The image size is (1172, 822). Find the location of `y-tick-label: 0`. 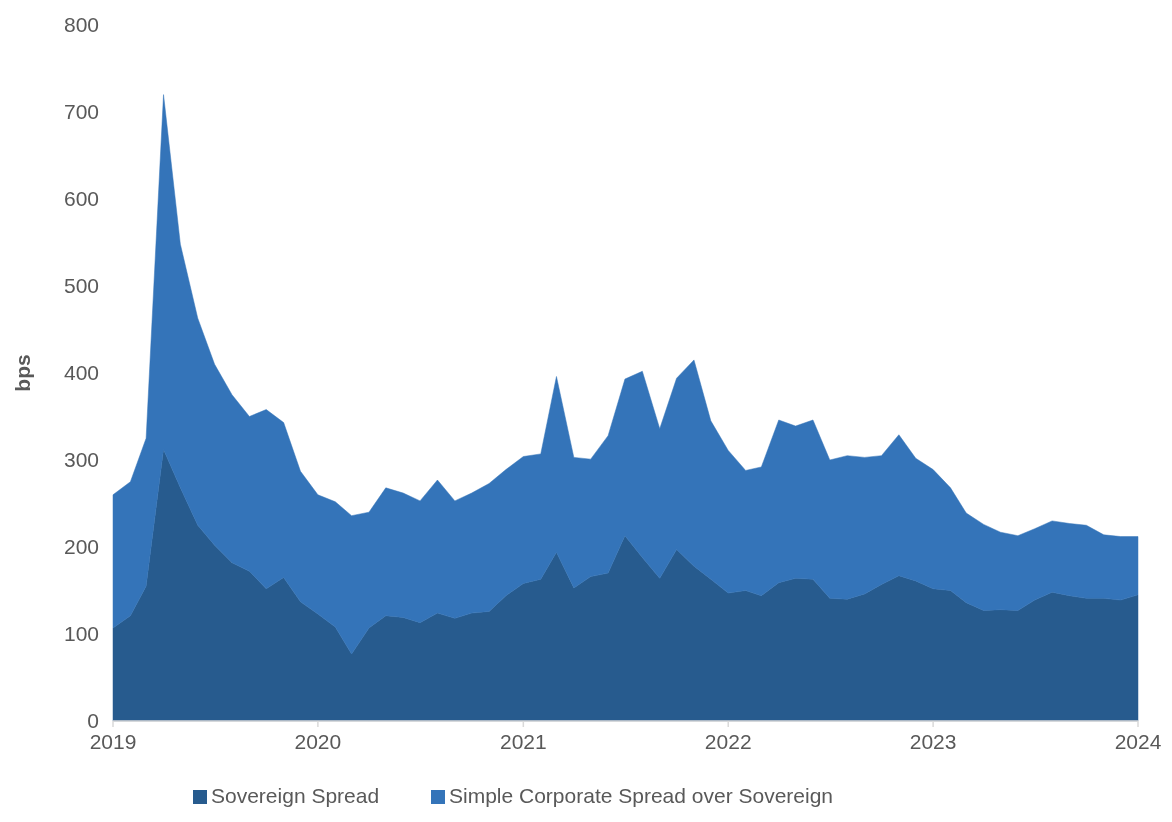

y-tick-label: 0 is located at coordinates (93, 720).